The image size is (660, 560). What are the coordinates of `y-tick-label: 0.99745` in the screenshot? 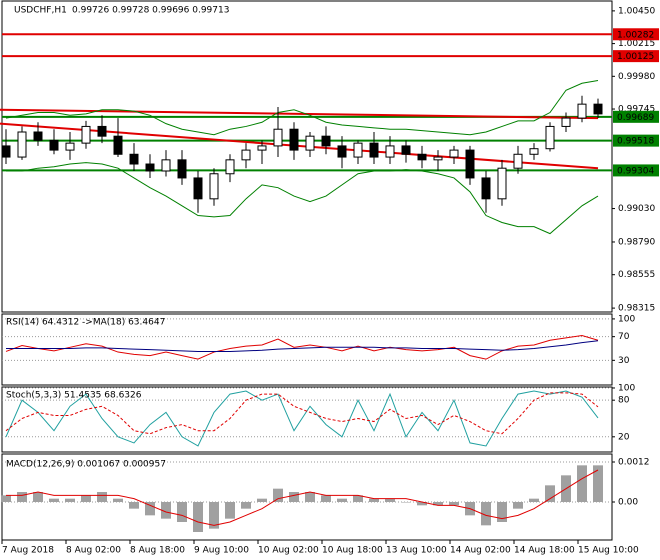 It's located at (636, 110).